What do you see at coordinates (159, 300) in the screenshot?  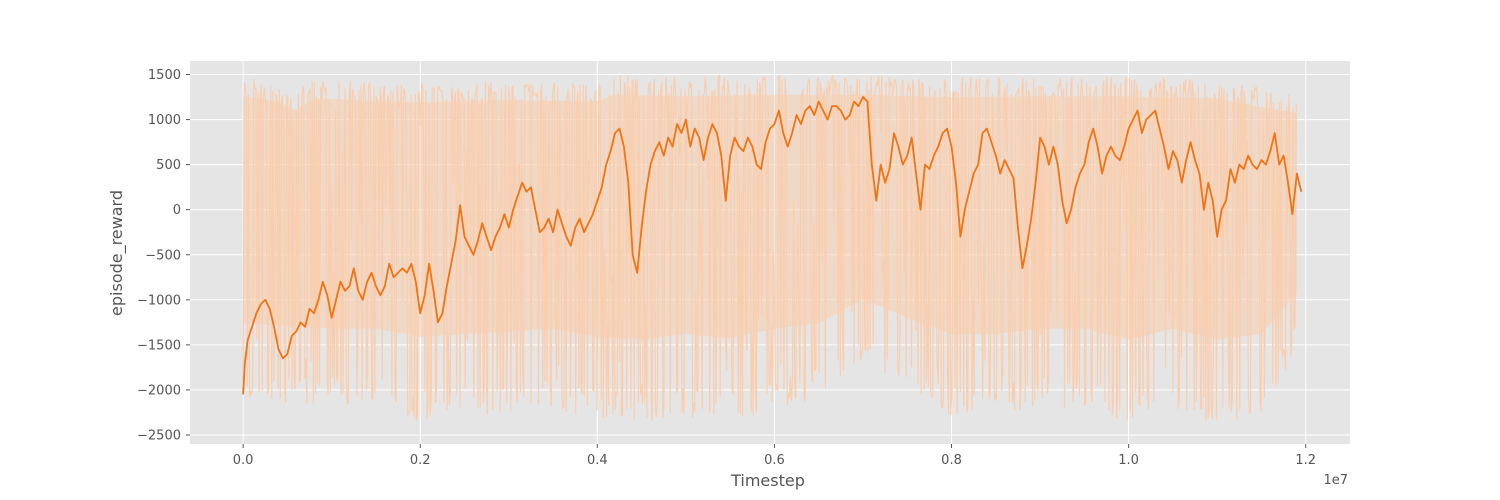 I see `y-tick-label: −1000` at bounding box center [159, 300].